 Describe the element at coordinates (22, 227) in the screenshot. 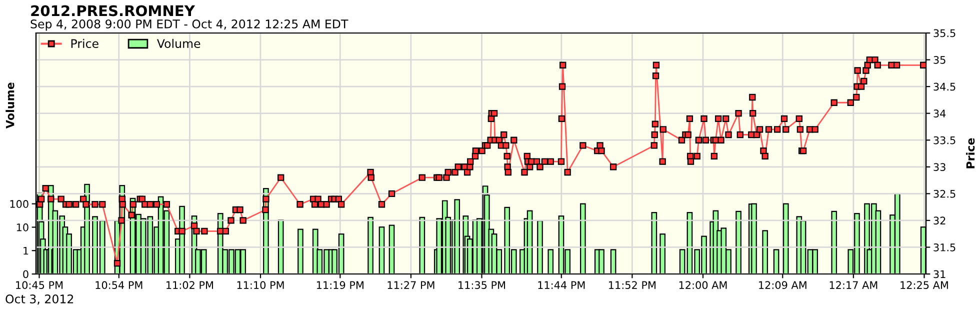

I see `y-tick-label: 10` at that location.